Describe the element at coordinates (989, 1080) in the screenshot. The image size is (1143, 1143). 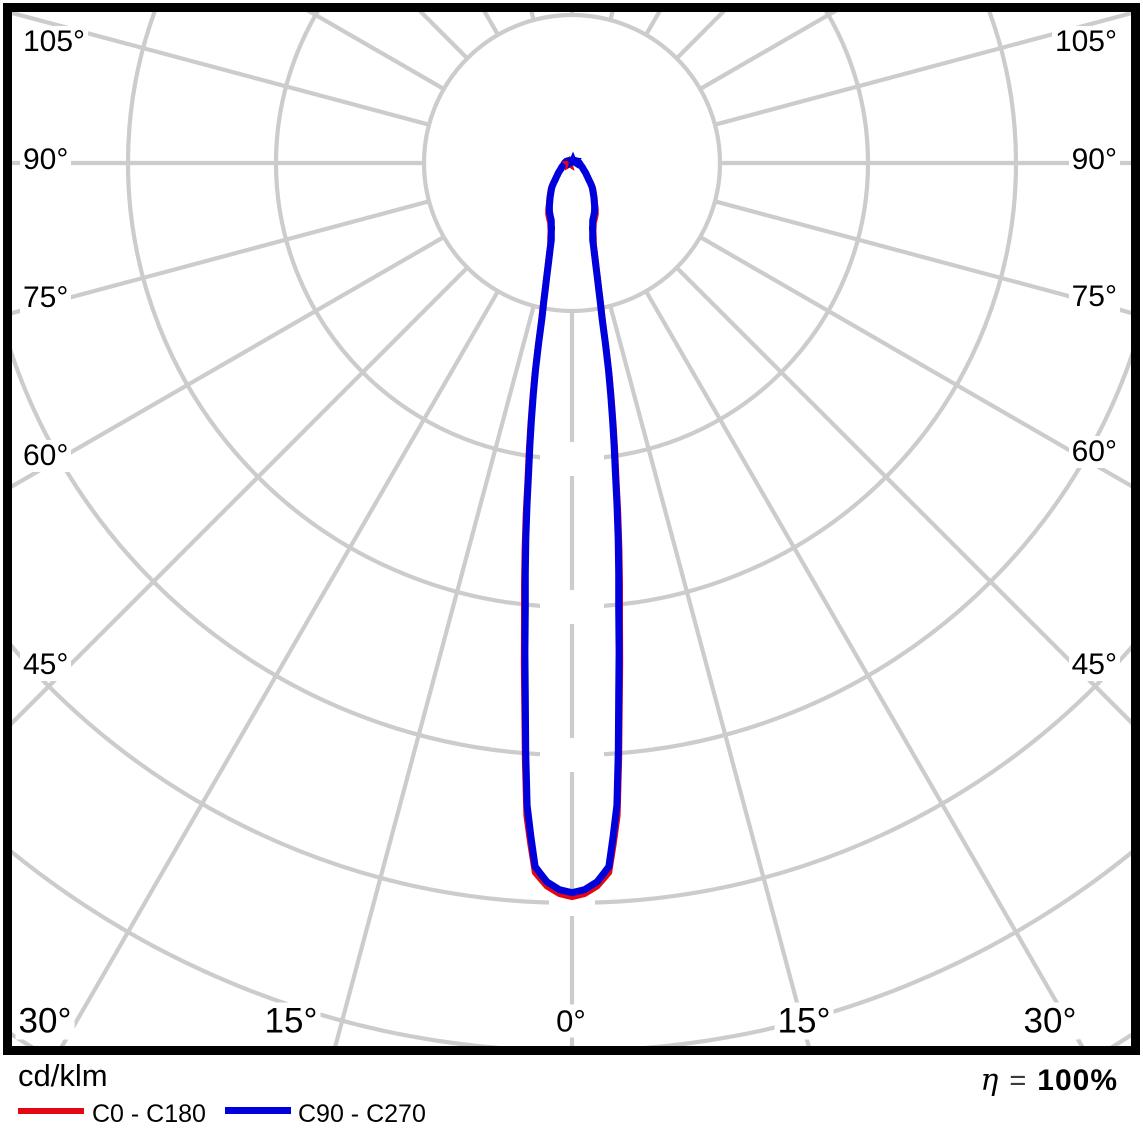
I see `eta-symbol: η` at that location.